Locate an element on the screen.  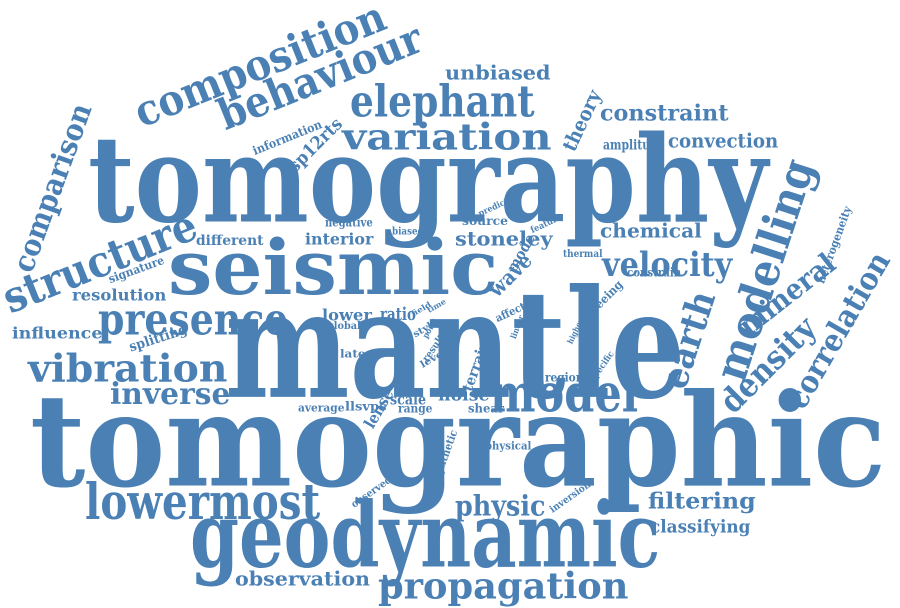
word-global: global is located at coordinates (344, 325).